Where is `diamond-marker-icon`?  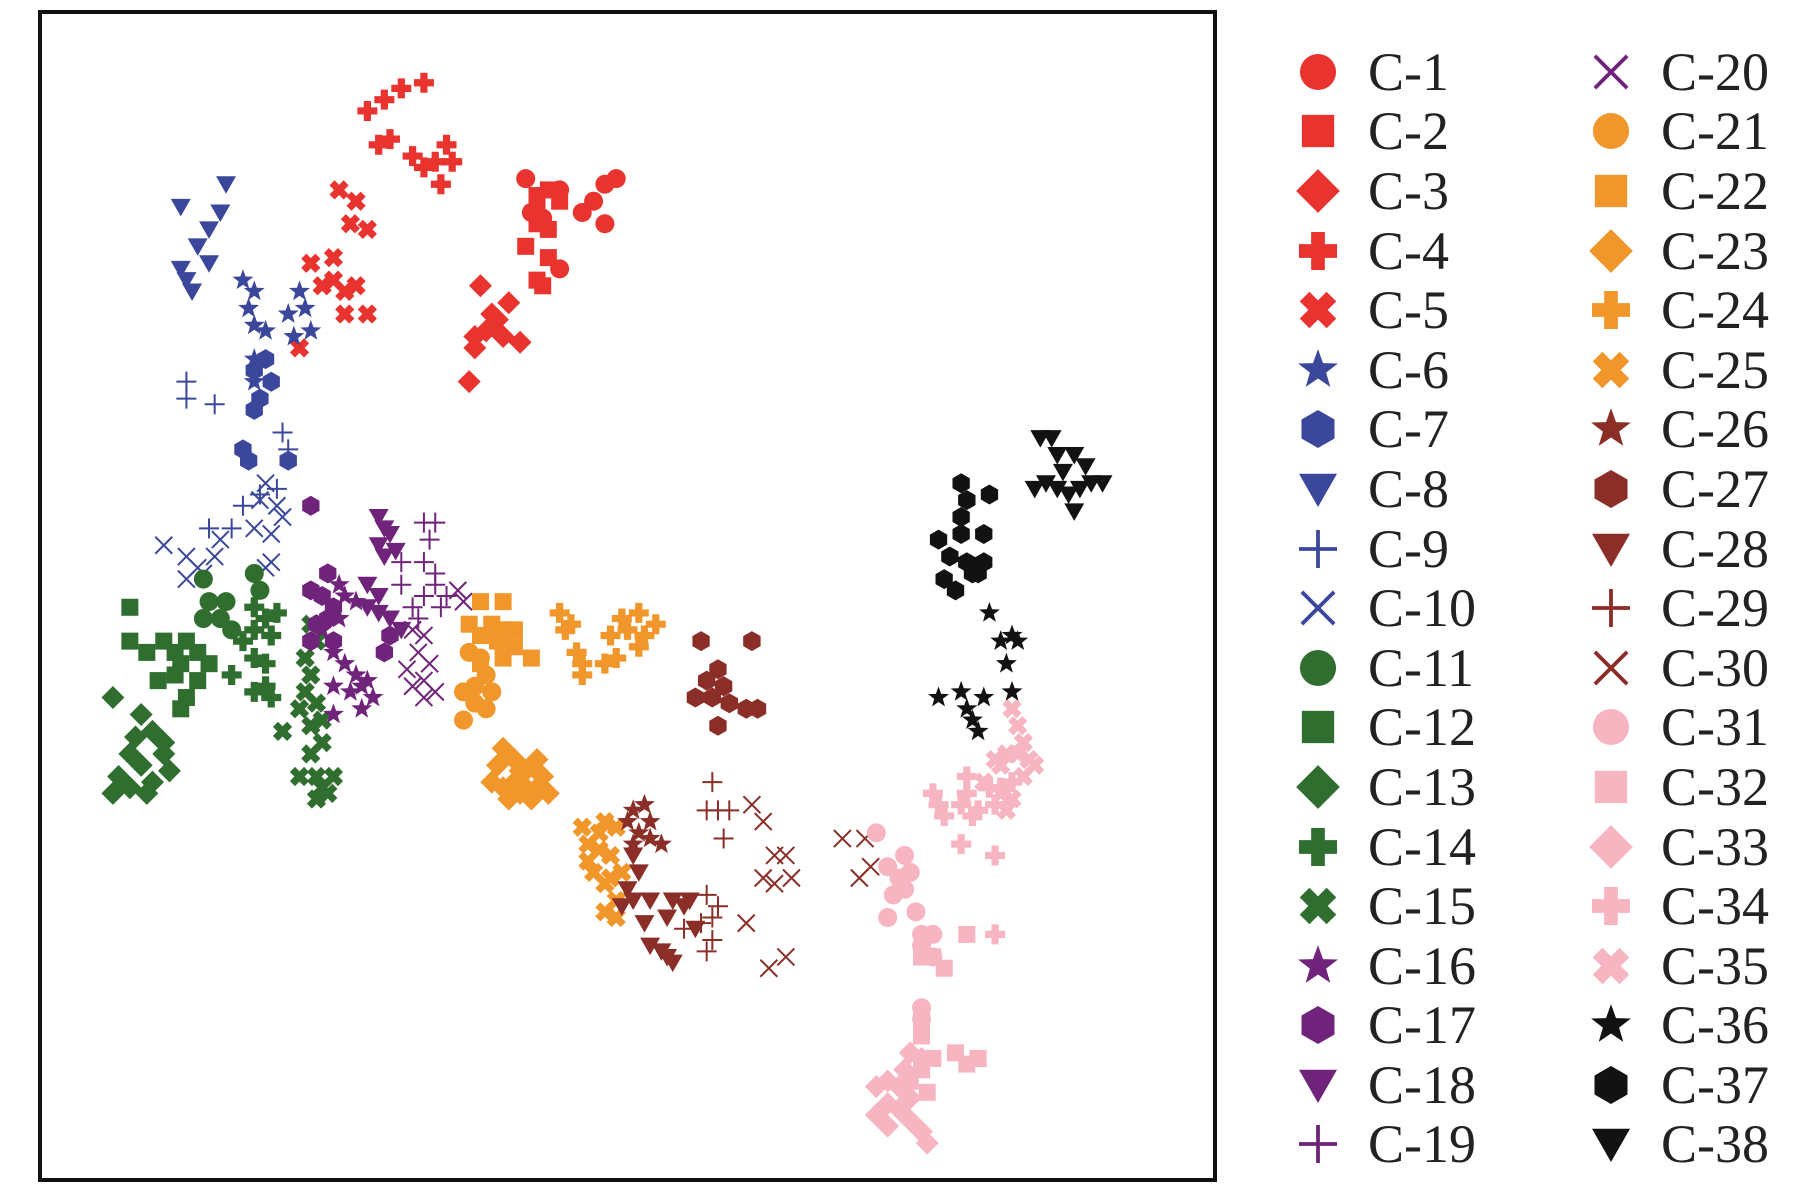
diamond-marker-icon is located at coordinates (1611, 846).